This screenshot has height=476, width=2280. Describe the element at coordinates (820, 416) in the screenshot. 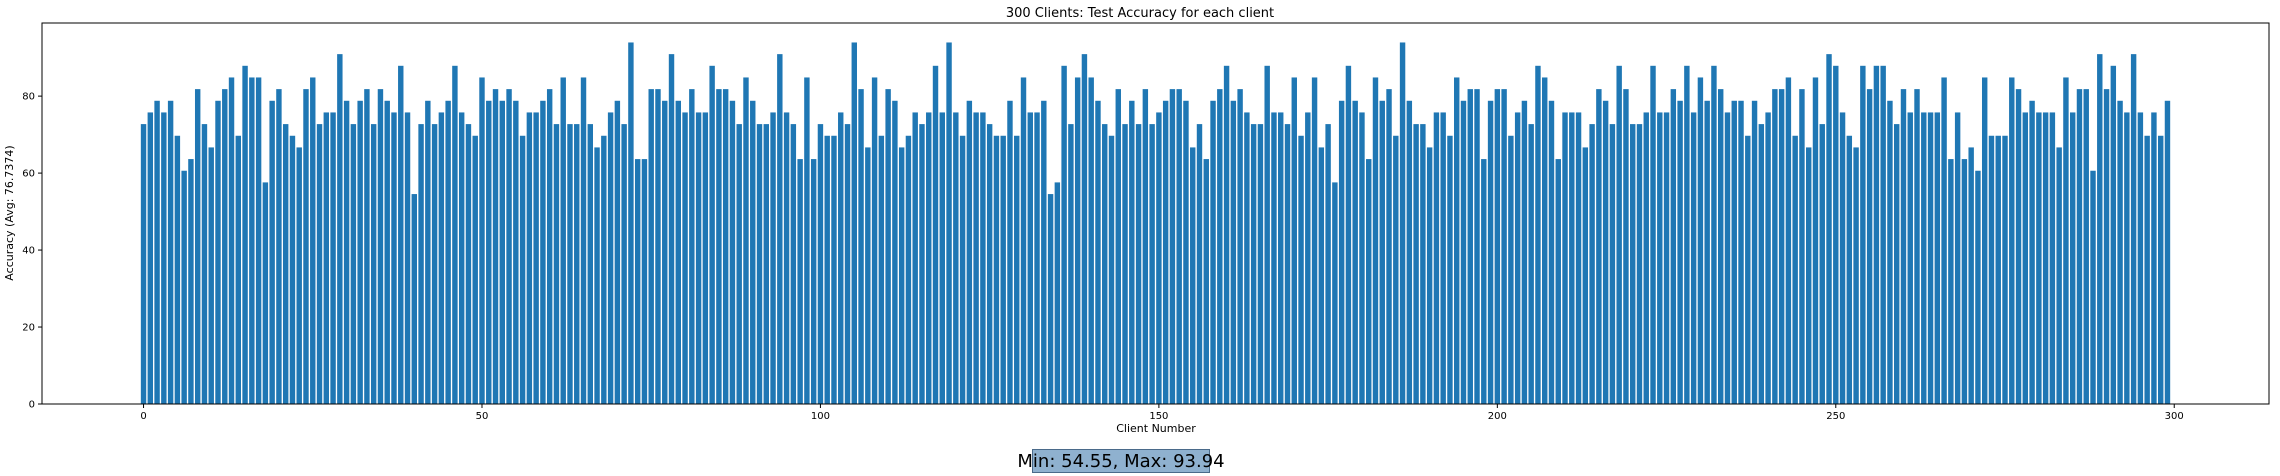

I see `x-tick-label: 100` at that location.